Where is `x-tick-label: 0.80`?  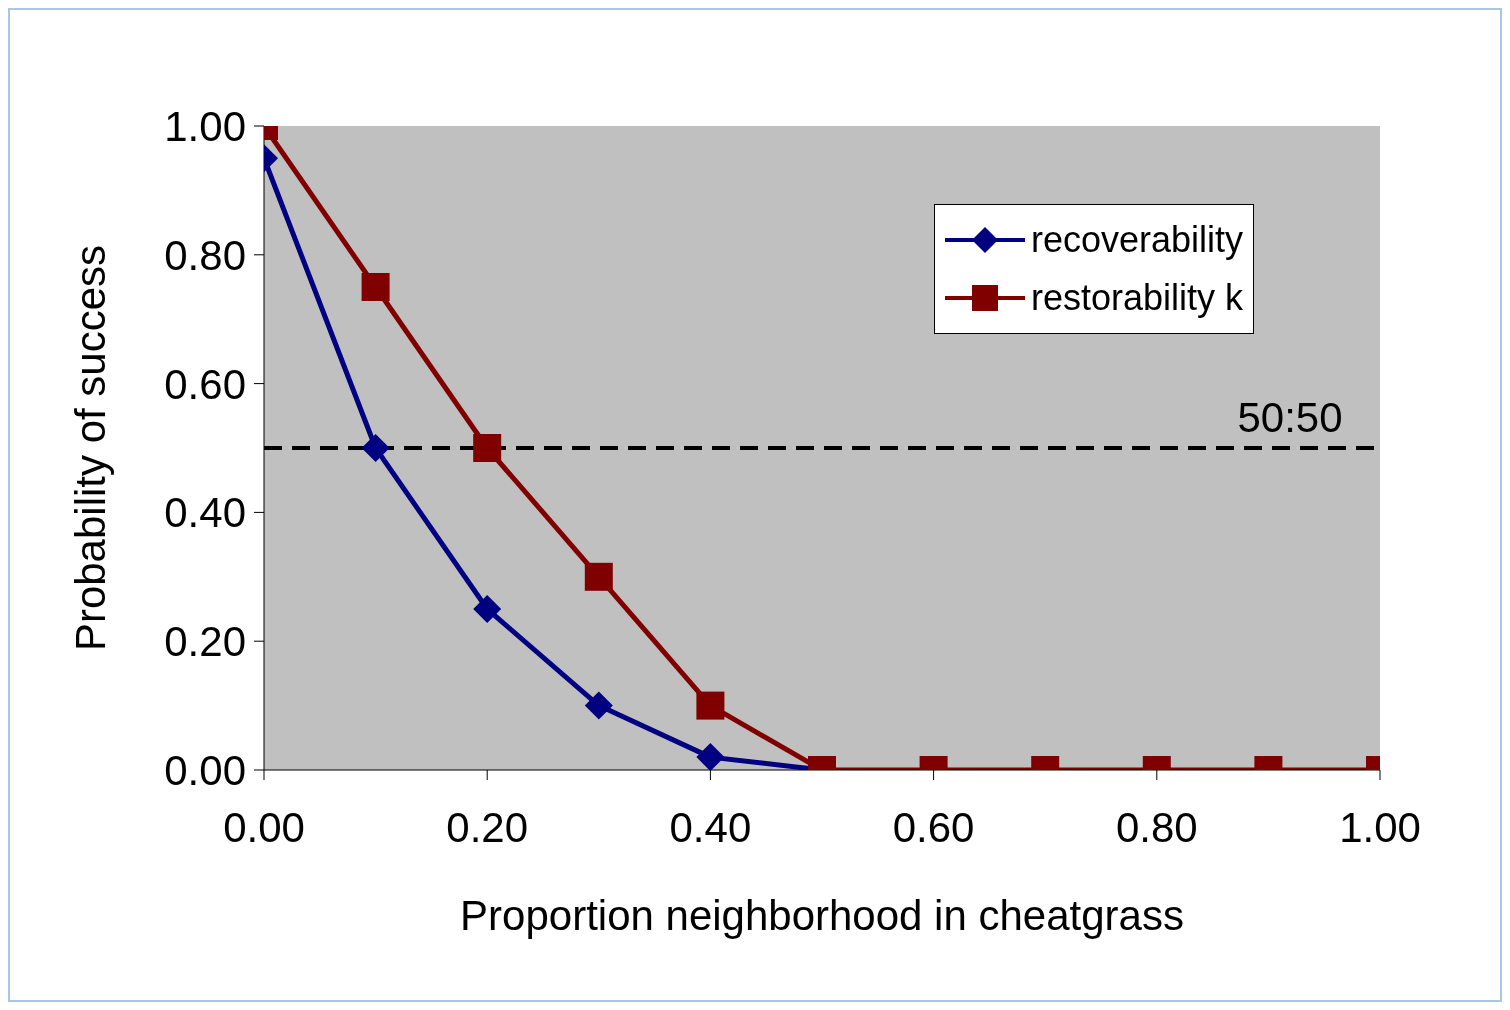
x-tick-label: 0.80 is located at coordinates (1156, 827).